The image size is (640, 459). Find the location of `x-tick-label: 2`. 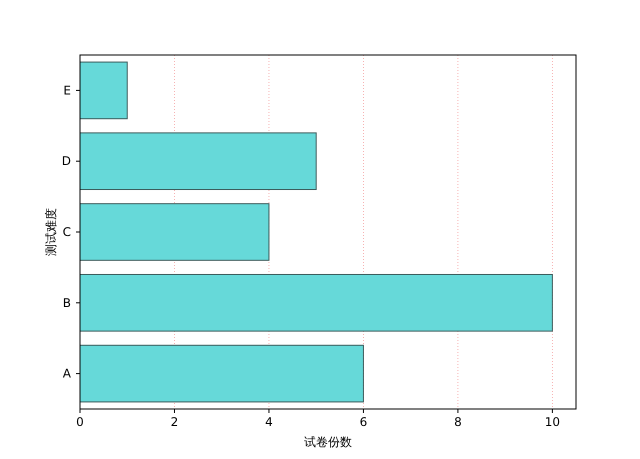

x-tick-label: 2 is located at coordinates (174, 422).